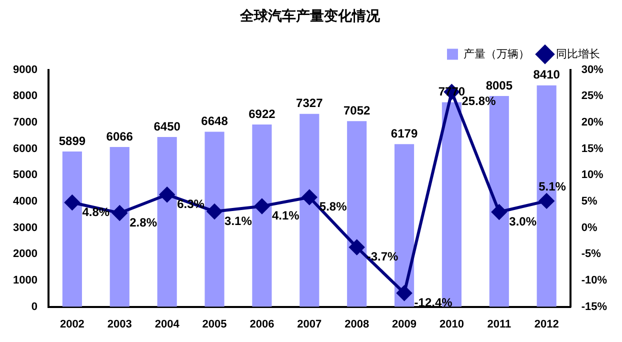  Describe the element at coordinates (119, 324) in the screenshot. I see `x-tick-label: 2003` at that location.